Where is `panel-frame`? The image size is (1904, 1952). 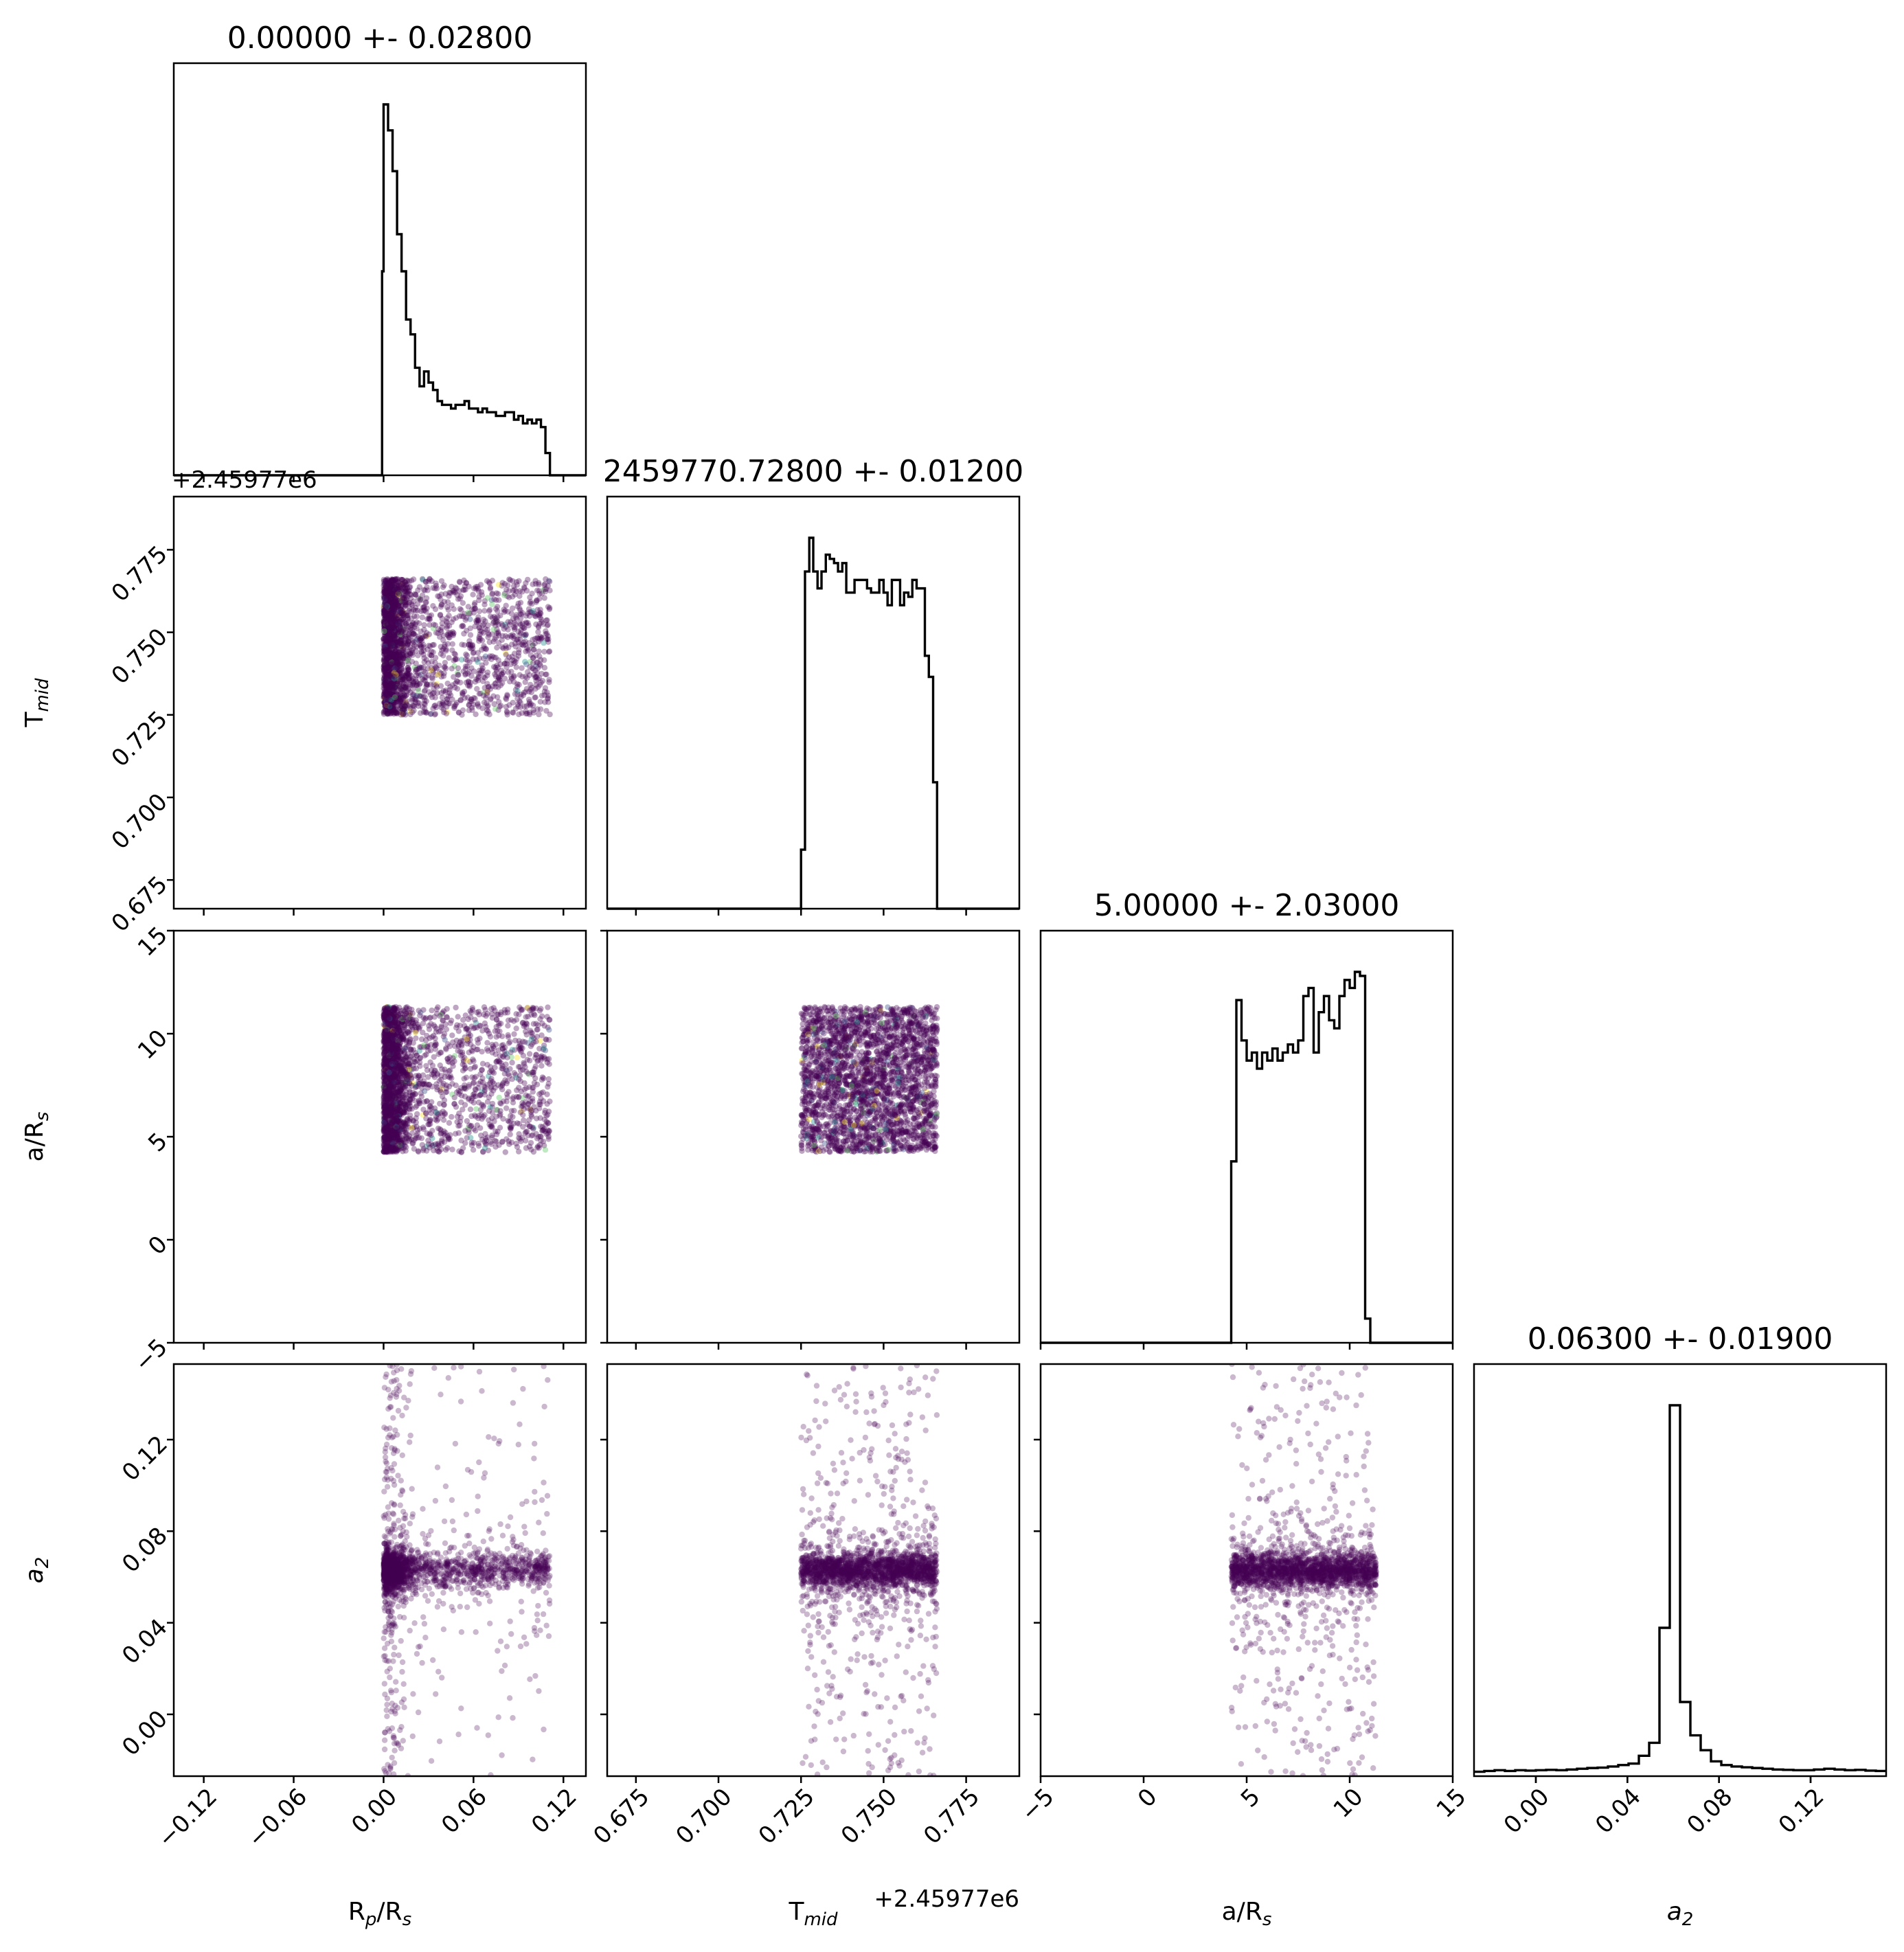
panel-frame is located at coordinates (379, 702).